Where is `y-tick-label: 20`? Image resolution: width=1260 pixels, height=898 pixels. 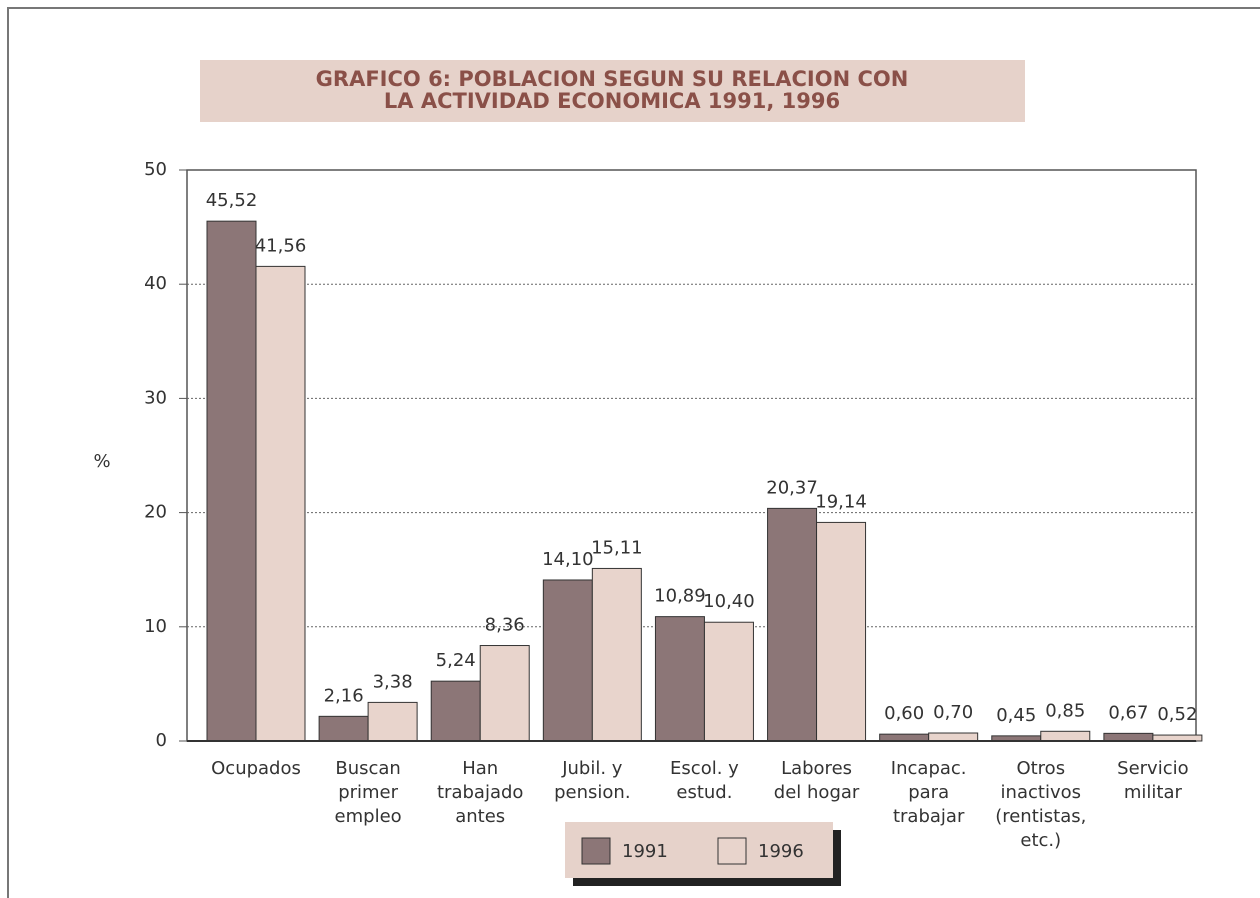
y-tick-label: 20 is located at coordinates (155, 512).